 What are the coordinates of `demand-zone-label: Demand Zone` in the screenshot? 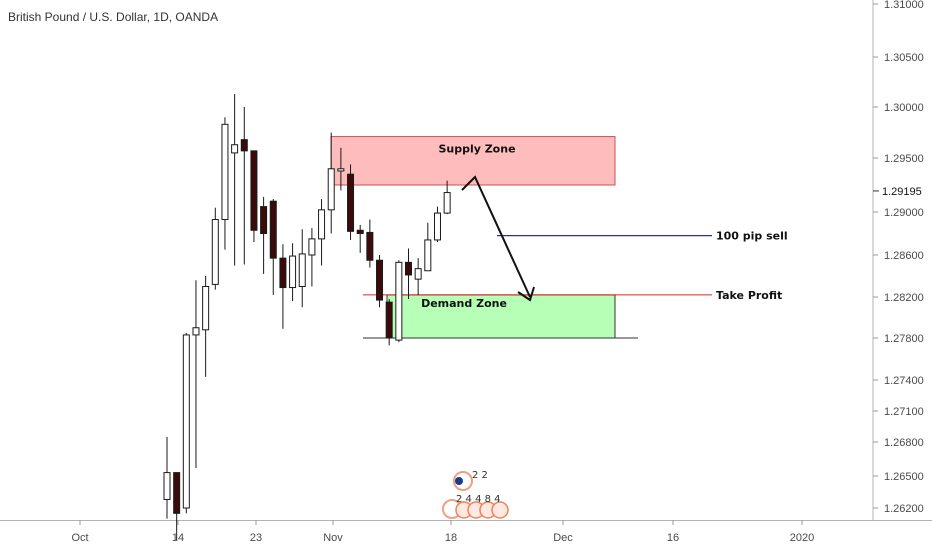 It's located at (464, 303).